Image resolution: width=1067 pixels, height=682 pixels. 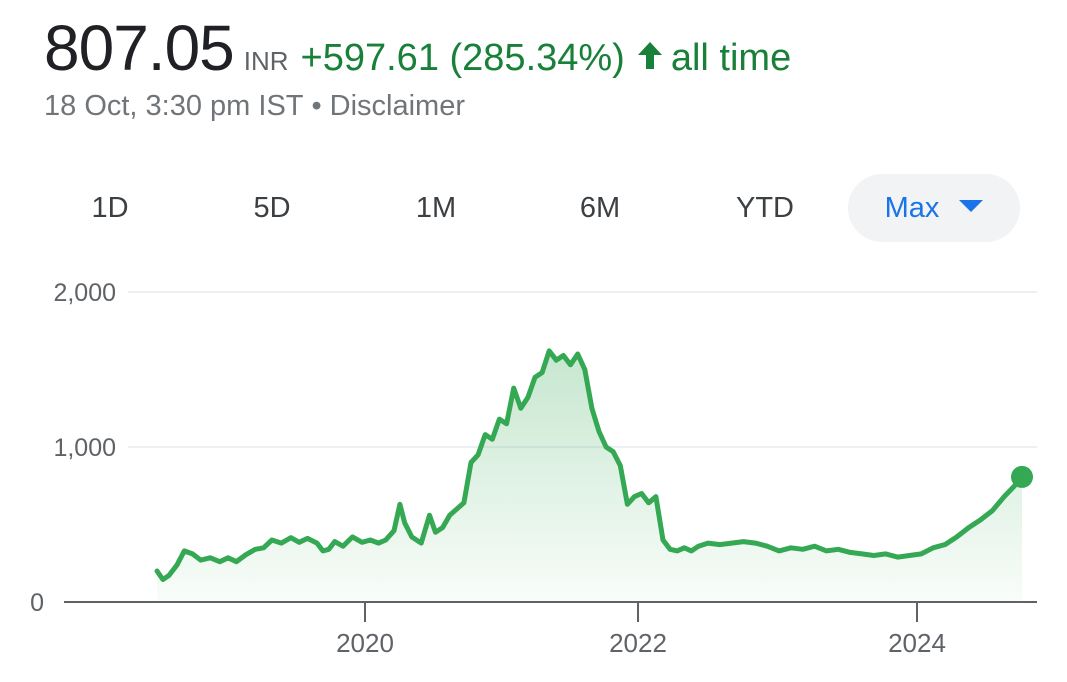 What do you see at coordinates (917, 643) in the screenshot?
I see `x-tick-label: 2024` at bounding box center [917, 643].